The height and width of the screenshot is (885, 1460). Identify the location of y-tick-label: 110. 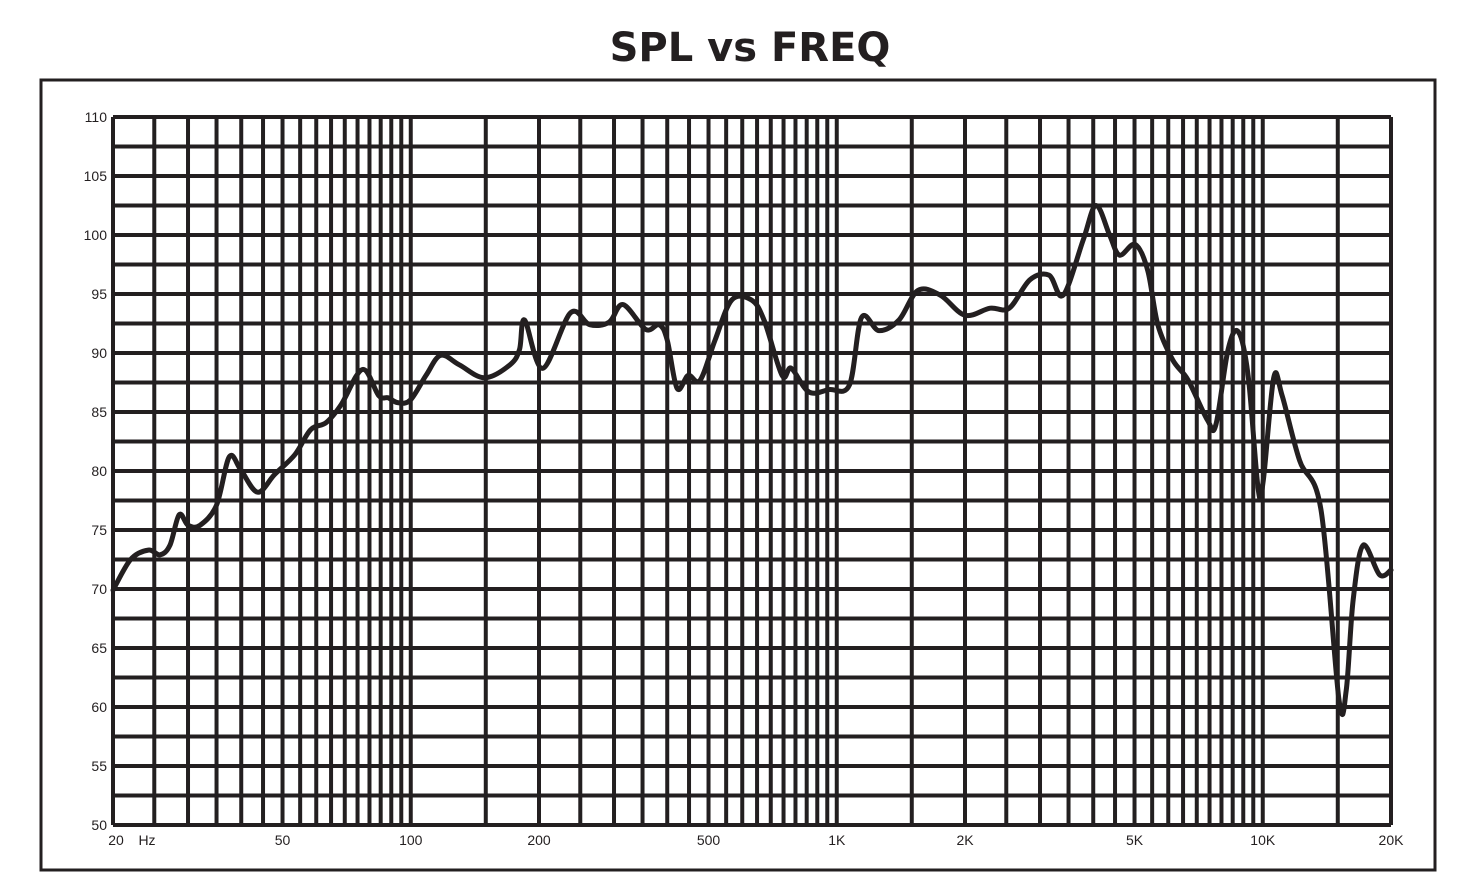
(96, 117).